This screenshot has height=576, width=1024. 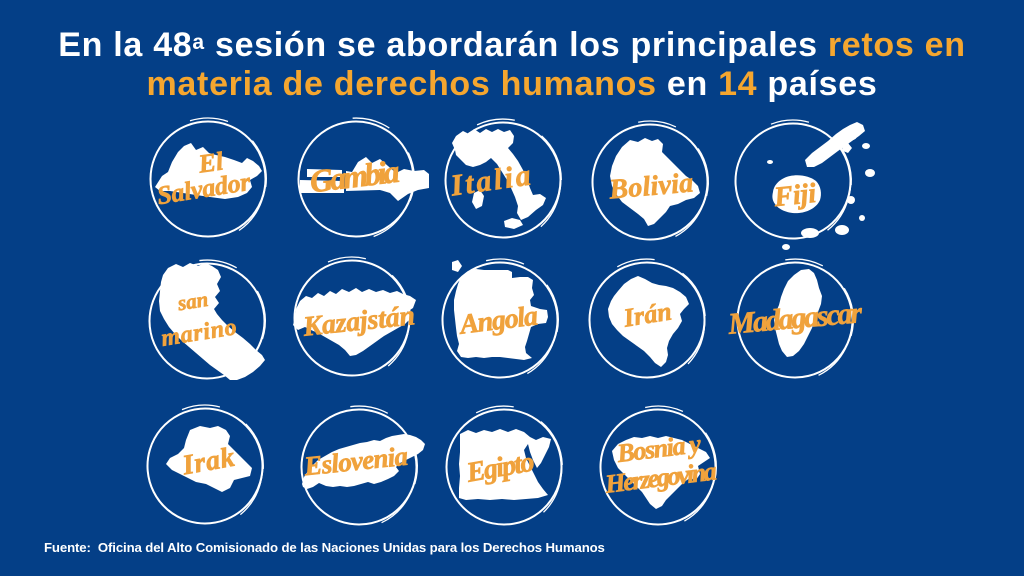 What do you see at coordinates (650, 186) in the screenshot?
I see `svg-text: Bolivia` at bounding box center [650, 186].